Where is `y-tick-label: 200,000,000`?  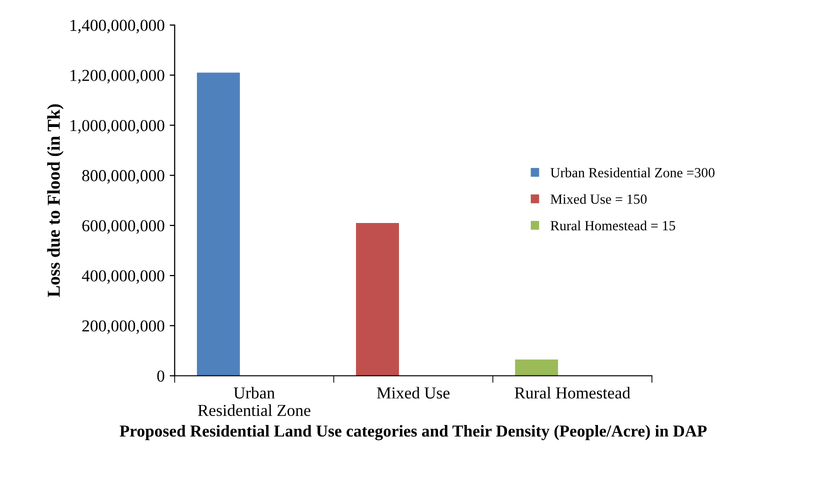 y-tick-label: 200,000,000 is located at coordinates (123, 327).